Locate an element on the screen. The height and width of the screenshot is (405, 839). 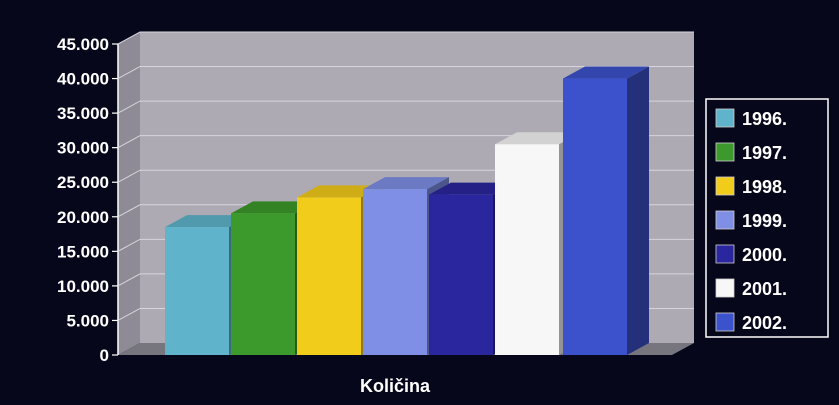
legend-item: 1996. is located at coordinates (751, 118).